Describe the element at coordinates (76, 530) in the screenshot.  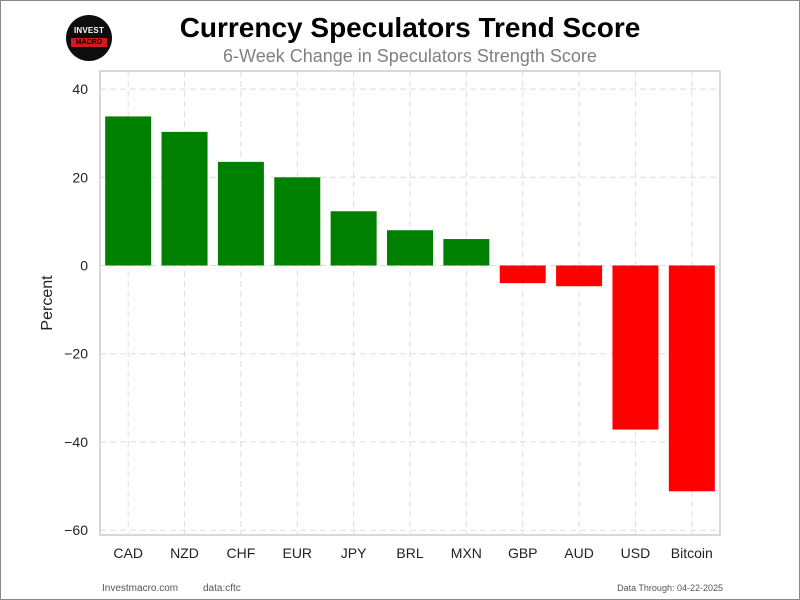
I see `y-tick-label: −60` at that location.